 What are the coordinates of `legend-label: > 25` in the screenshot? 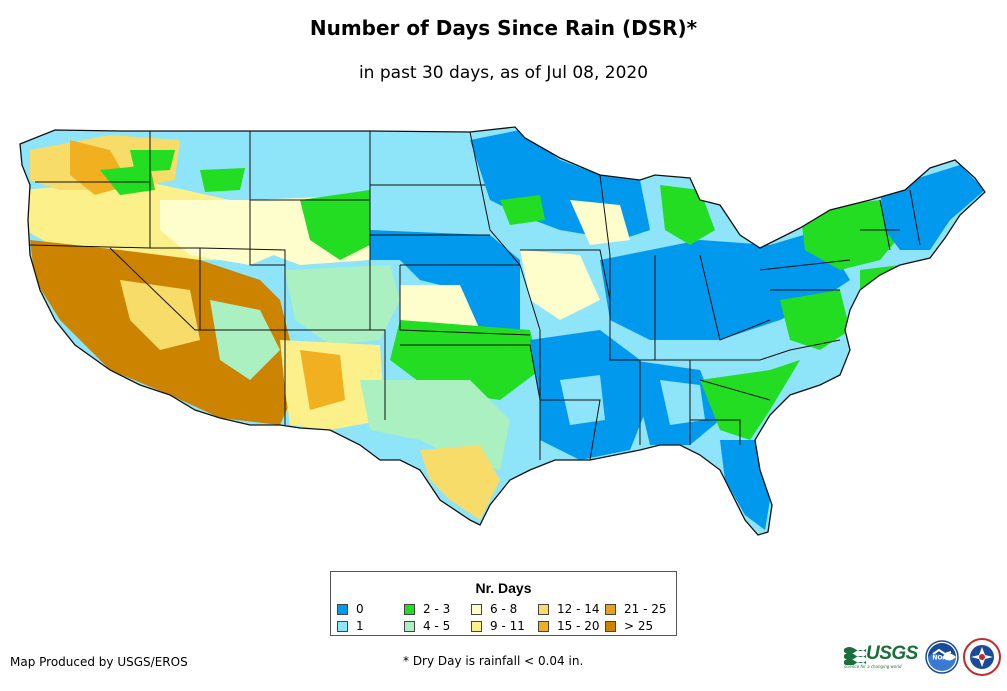 It's located at (639, 626).